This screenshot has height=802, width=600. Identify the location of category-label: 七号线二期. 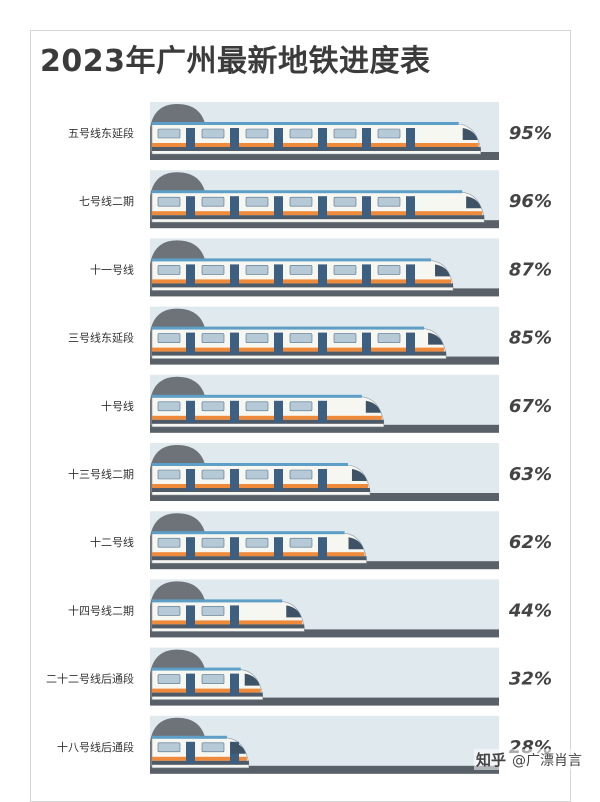
(106, 201).